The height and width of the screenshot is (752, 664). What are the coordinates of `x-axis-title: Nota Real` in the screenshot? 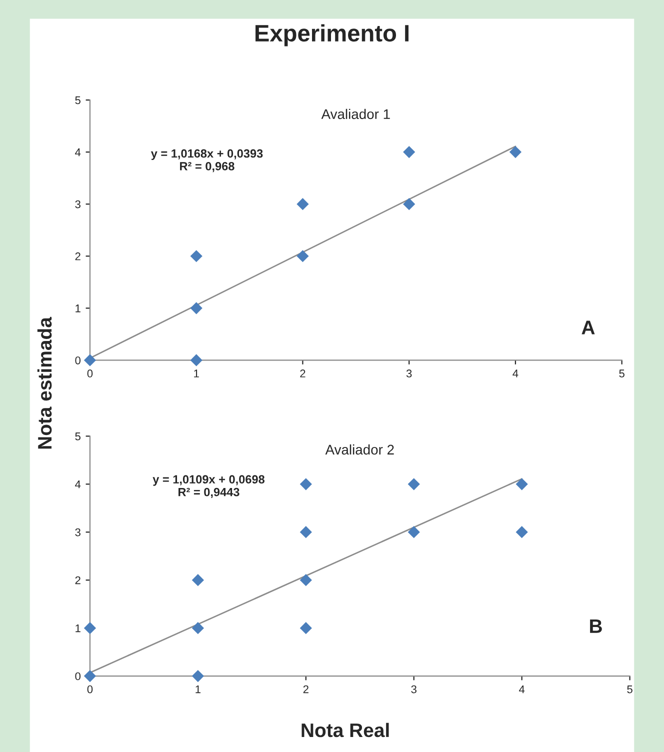 It's located at (345, 730).